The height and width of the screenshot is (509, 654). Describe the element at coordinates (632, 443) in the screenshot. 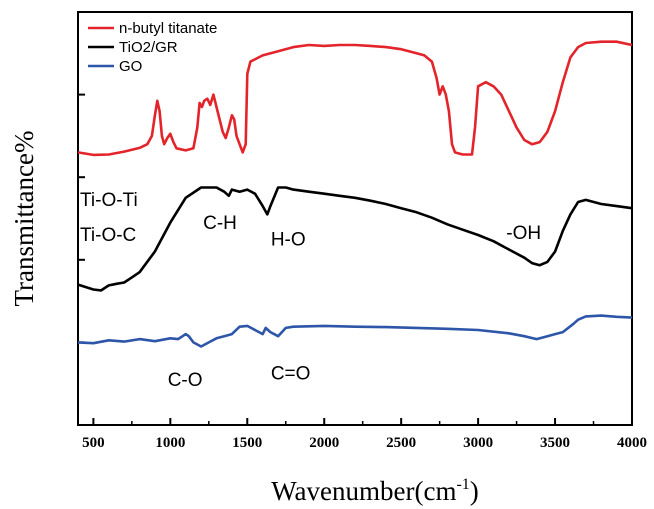

I see `x-tick-label-4000: 4000` at that location.